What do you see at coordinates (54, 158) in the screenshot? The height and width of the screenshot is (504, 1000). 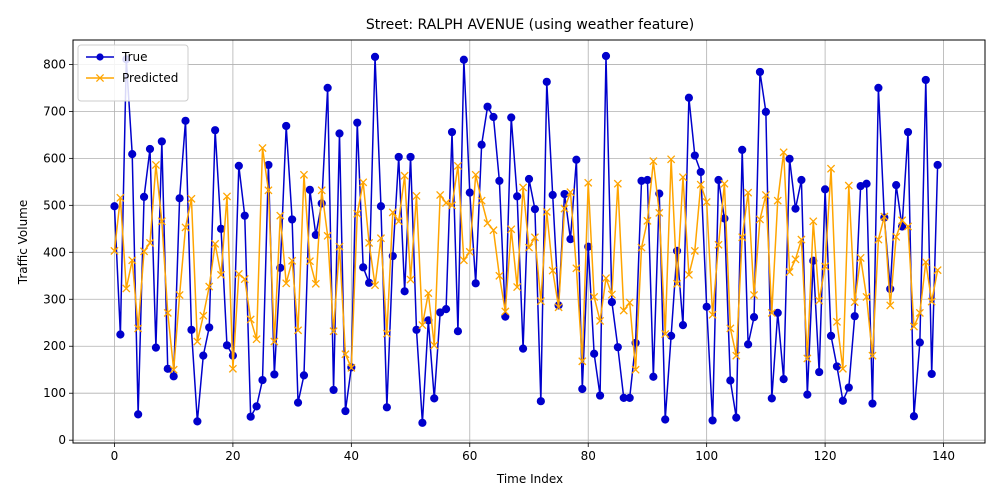 I see `y-tick-label: 600` at bounding box center [54, 158].